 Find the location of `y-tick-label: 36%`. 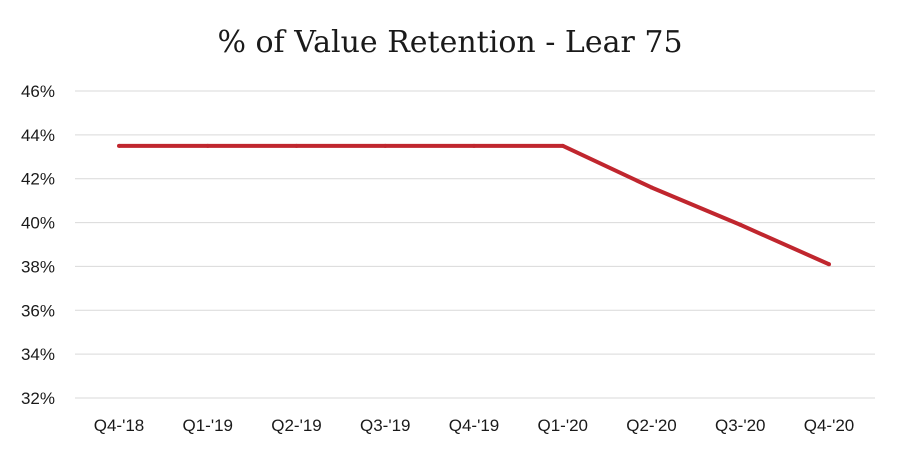

y-tick-label: 36% is located at coordinates (38, 310).